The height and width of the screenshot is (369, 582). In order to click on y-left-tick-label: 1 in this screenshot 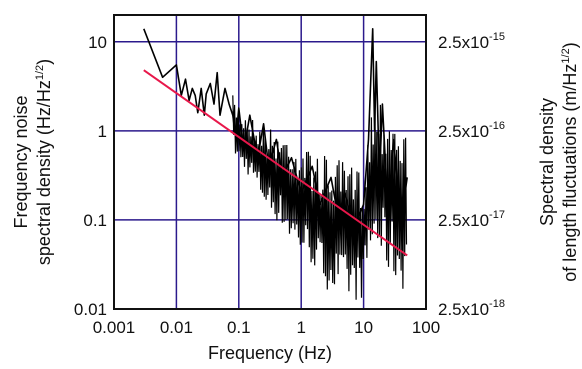, I will do `click(102, 131)`.